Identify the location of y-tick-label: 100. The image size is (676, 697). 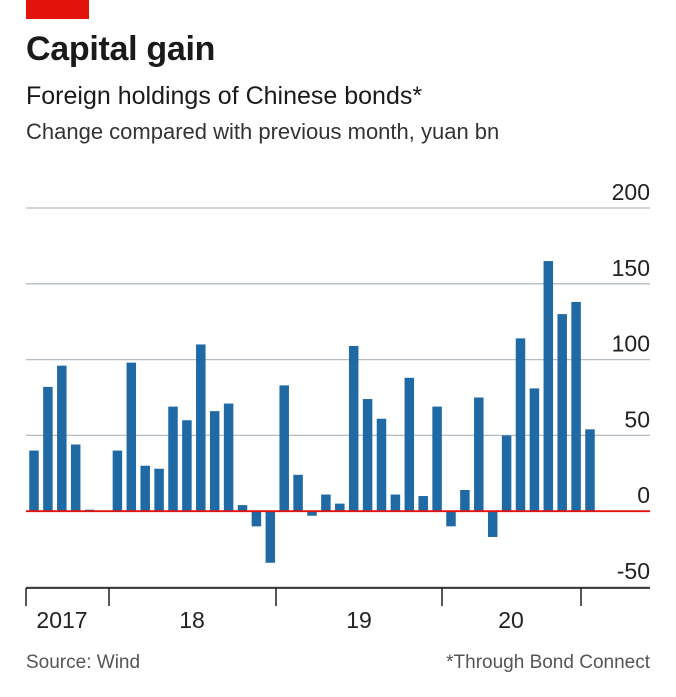
(631, 344).